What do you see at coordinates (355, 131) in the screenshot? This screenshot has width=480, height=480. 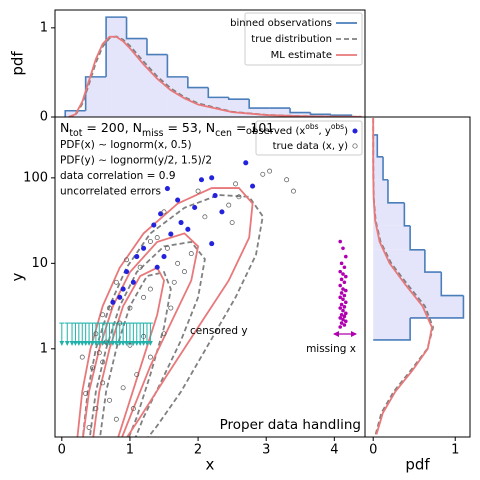 I see `legend-marker` at bounding box center [355, 131].